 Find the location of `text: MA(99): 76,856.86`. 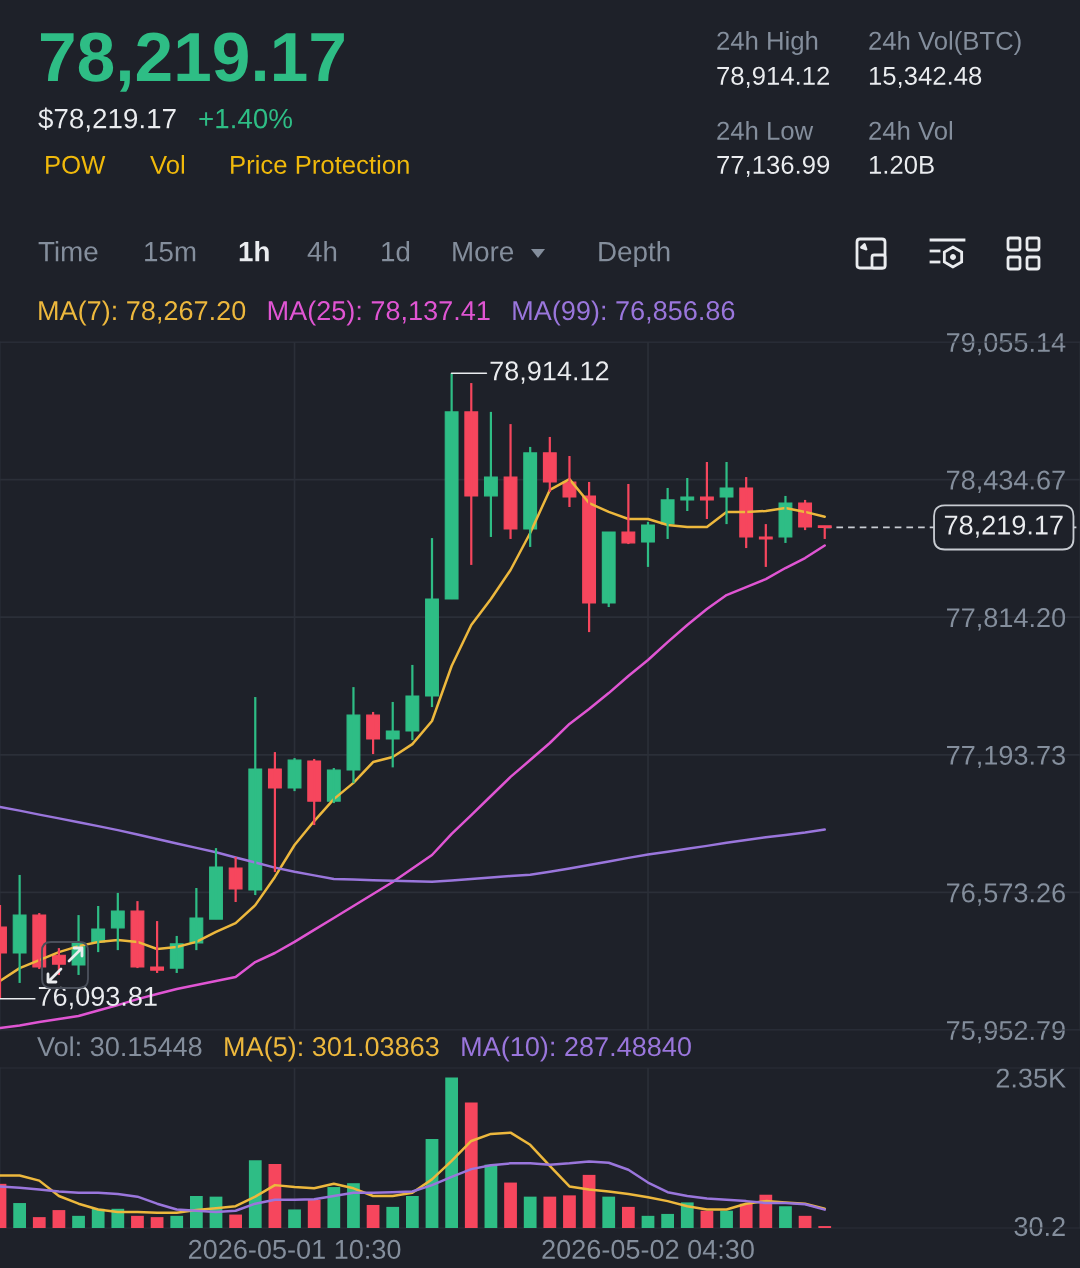

text: MA(99): 76,856.86 is located at coordinates (624, 313).